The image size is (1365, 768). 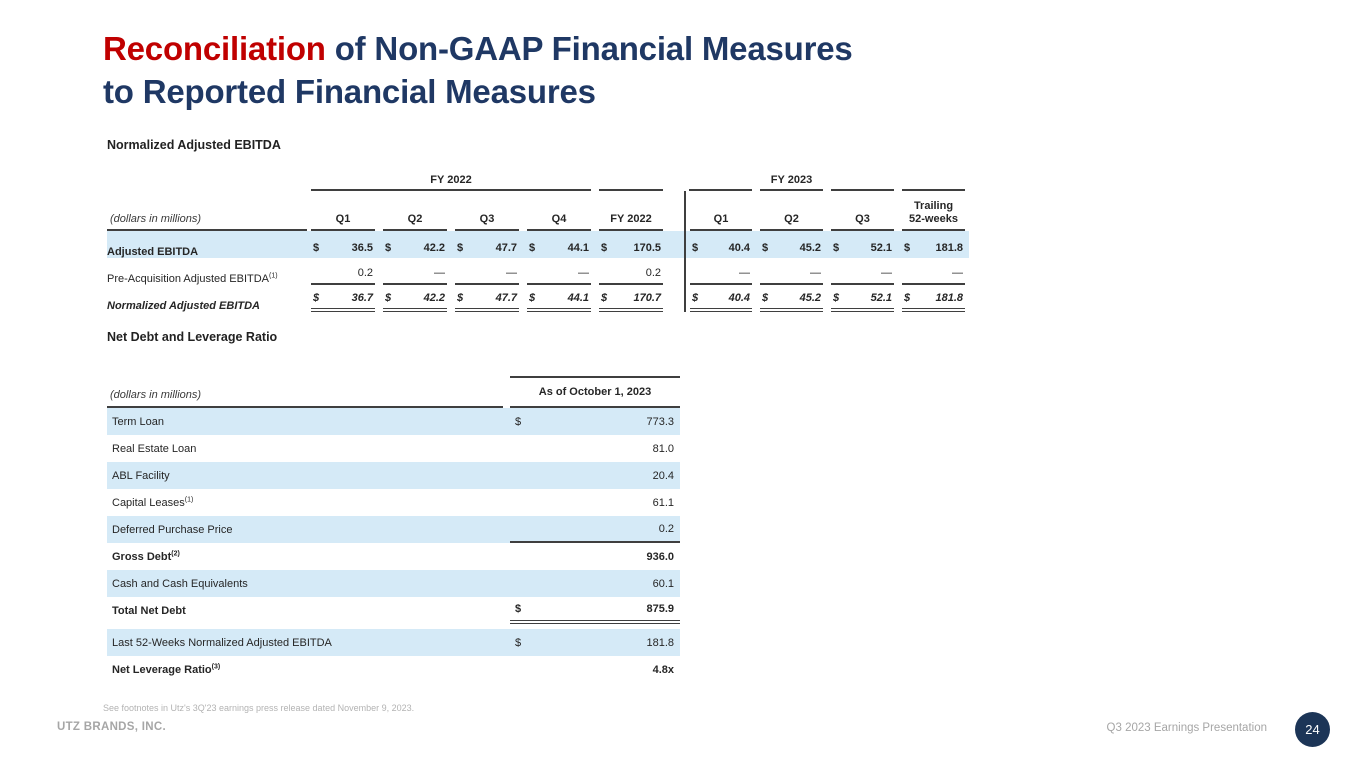 What do you see at coordinates (393, 502) in the screenshot?
I see `table-row: Capital Leases(1) 61.1` at bounding box center [393, 502].